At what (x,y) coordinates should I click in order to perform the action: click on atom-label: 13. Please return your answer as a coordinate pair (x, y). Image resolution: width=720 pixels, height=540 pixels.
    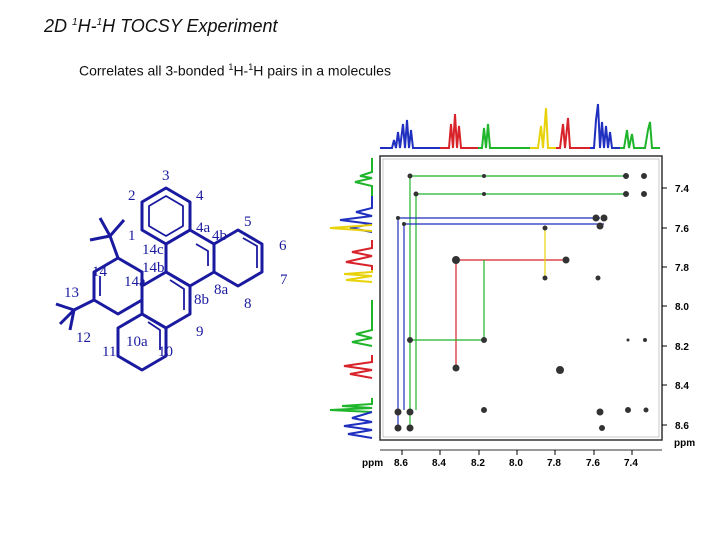
    Looking at the image, I should click on (71, 293).